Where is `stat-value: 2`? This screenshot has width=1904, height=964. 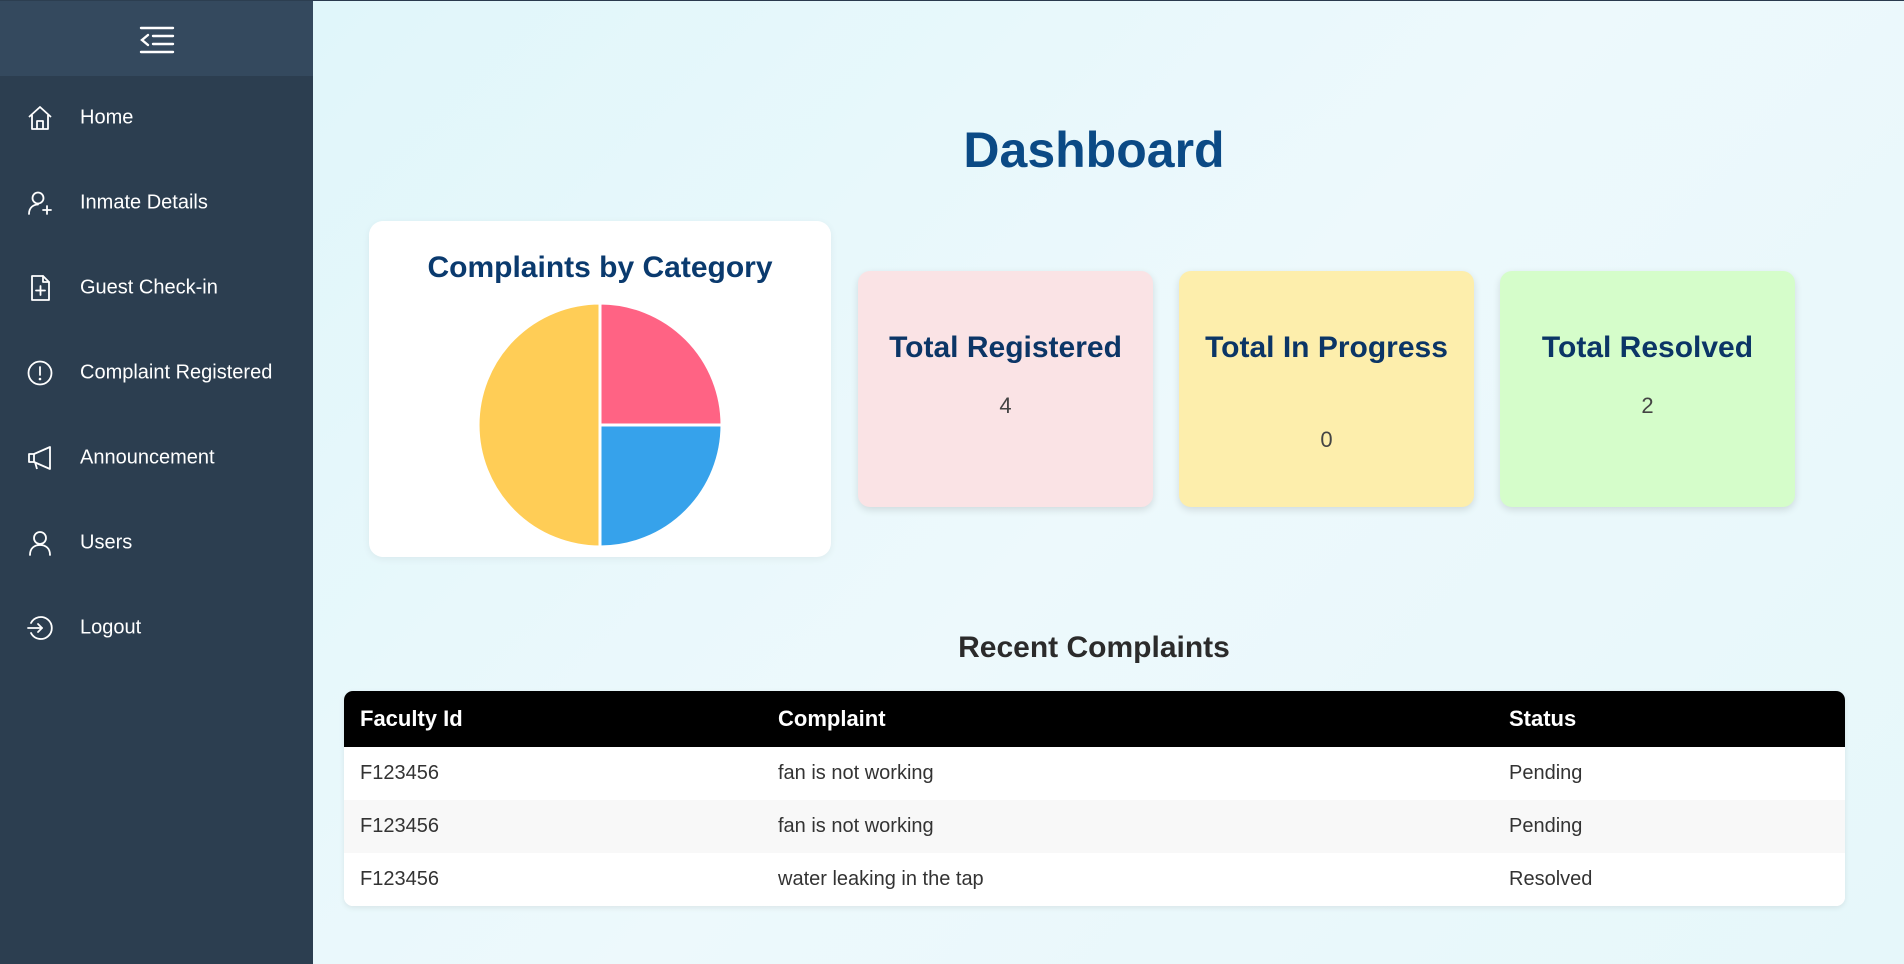
stat-value: 2 is located at coordinates (1647, 405).